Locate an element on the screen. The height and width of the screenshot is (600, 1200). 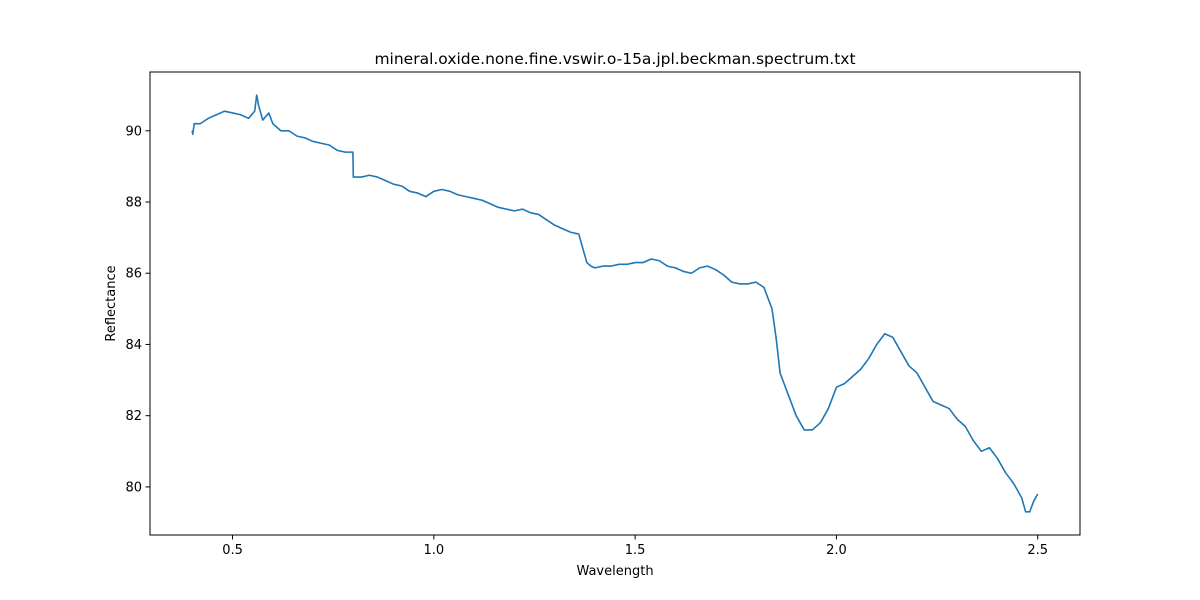
y-tick-label: 90 is located at coordinates (133, 131).